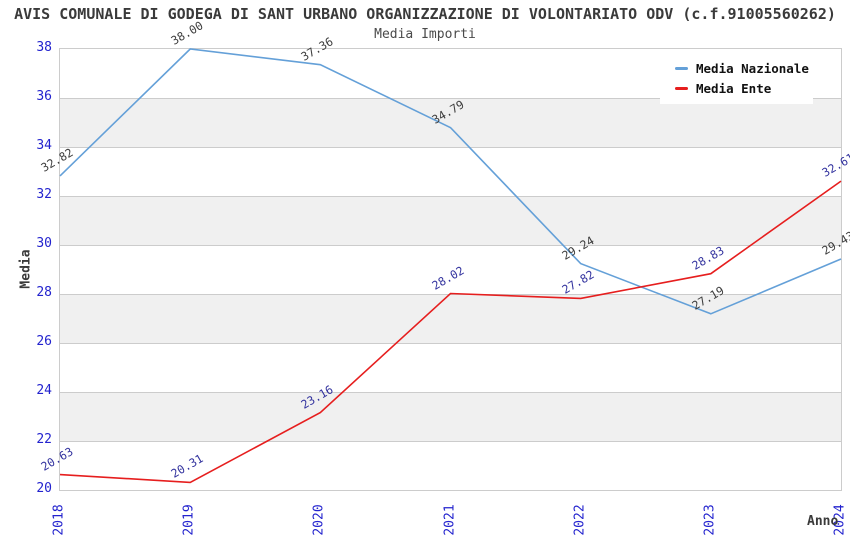 The width and height of the screenshot is (850, 550). What do you see at coordinates (44, 47) in the screenshot?
I see `y-tick-label: 38` at bounding box center [44, 47].